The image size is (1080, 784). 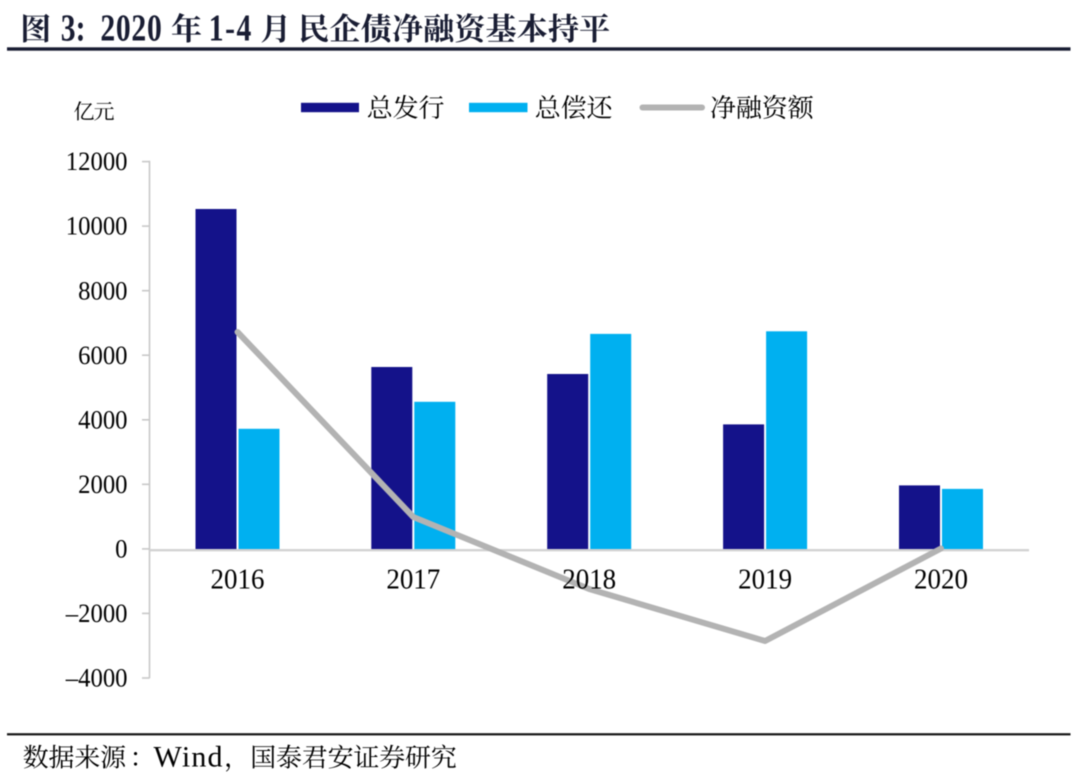 What do you see at coordinates (189, 757) in the screenshot?
I see `svg-text: Wind` at bounding box center [189, 757].